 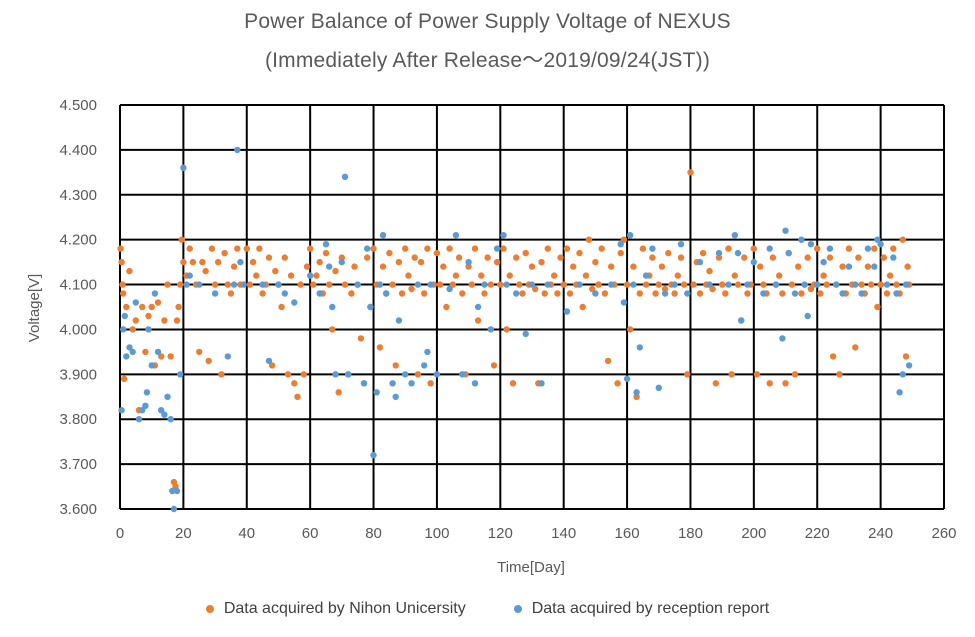 I want to click on x-tick-label: 200, so click(x=753, y=533).